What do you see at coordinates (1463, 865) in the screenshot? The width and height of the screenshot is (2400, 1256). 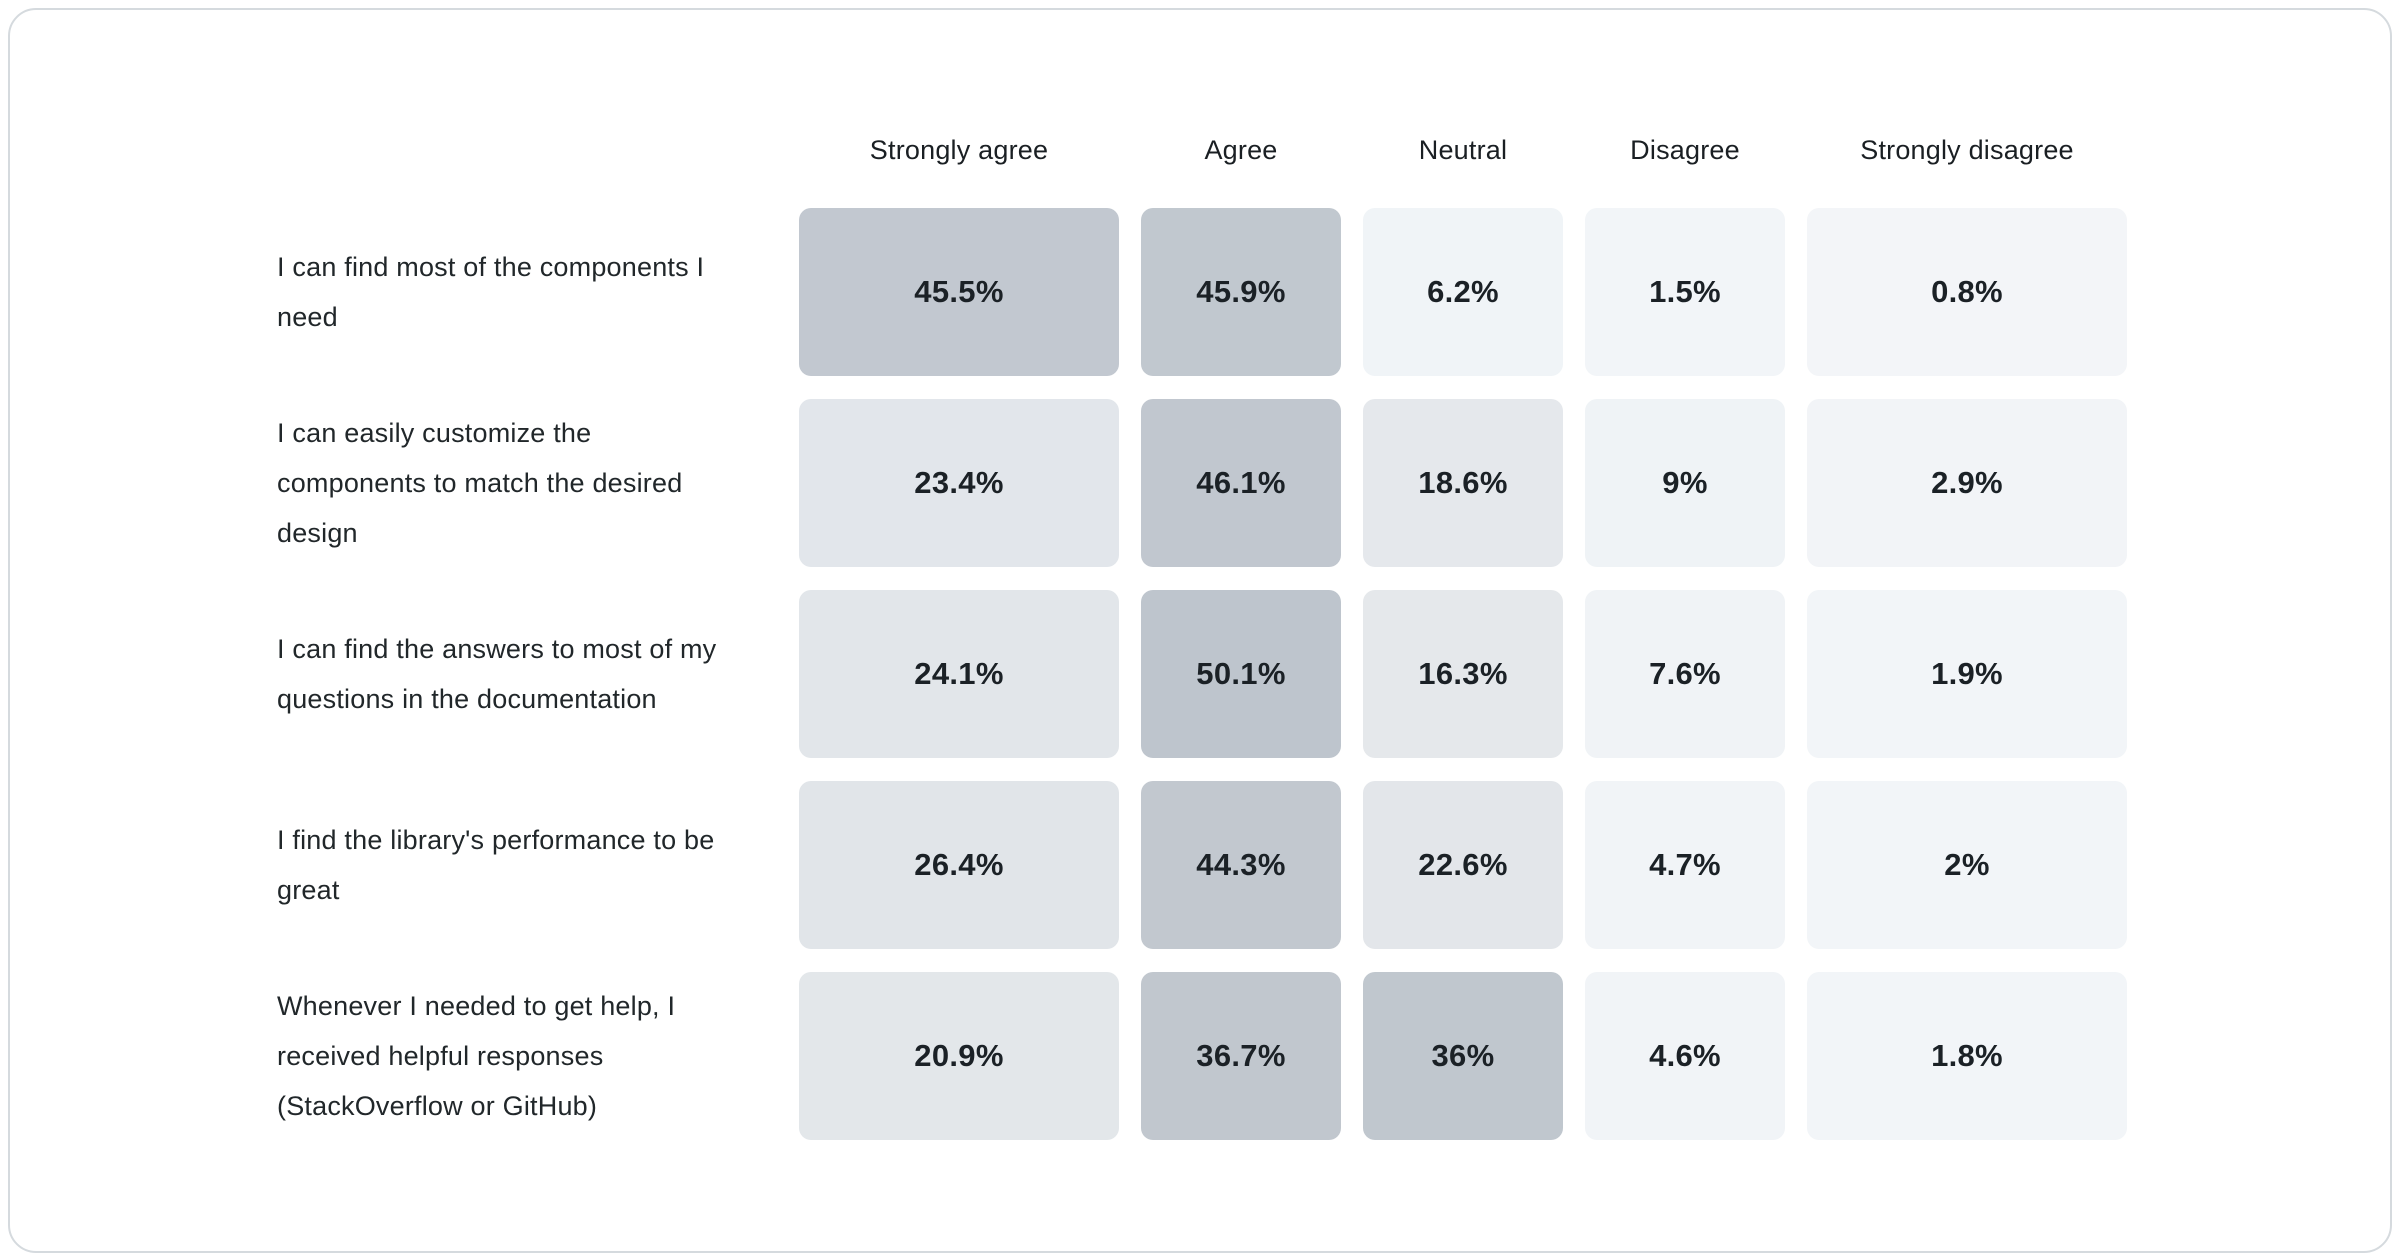 I see `response-cell: 22.6%` at bounding box center [1463, 865].